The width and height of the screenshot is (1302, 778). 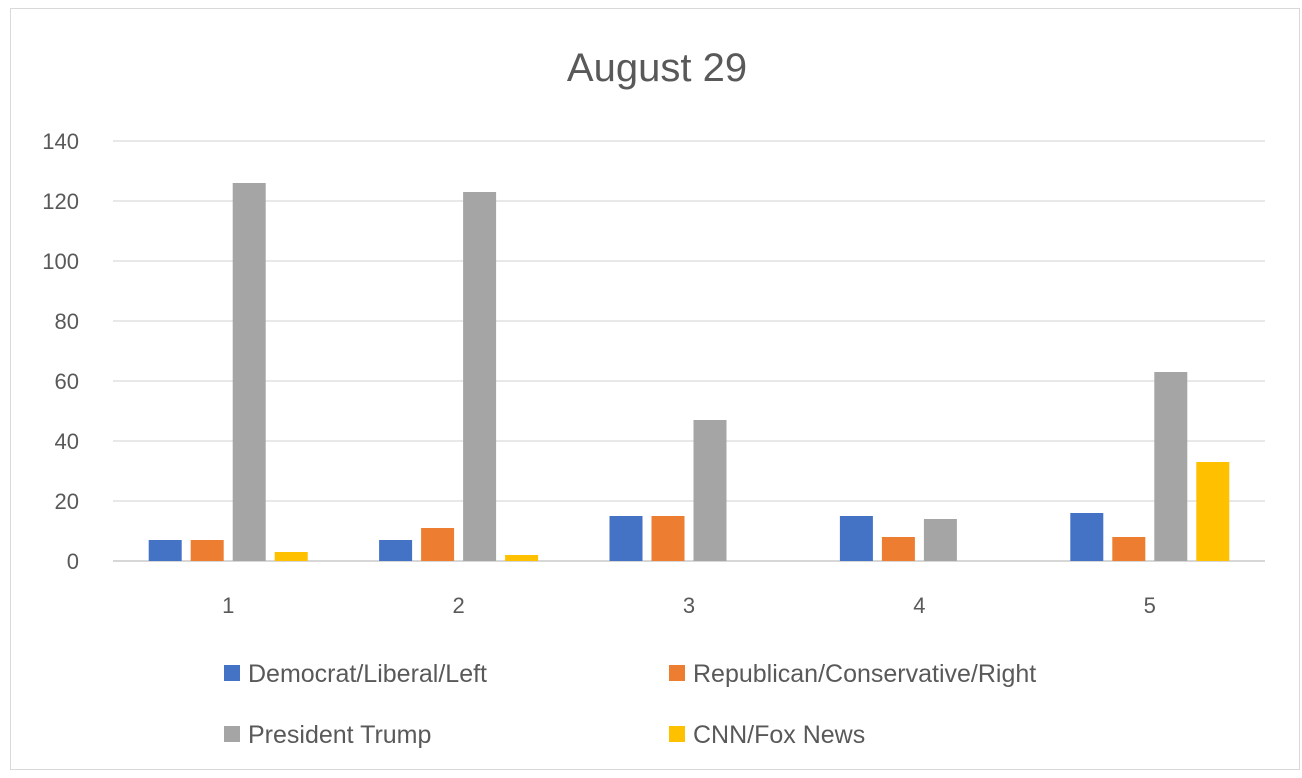 I want to click on y-tick-label: 100, so click(x=60, y=261).